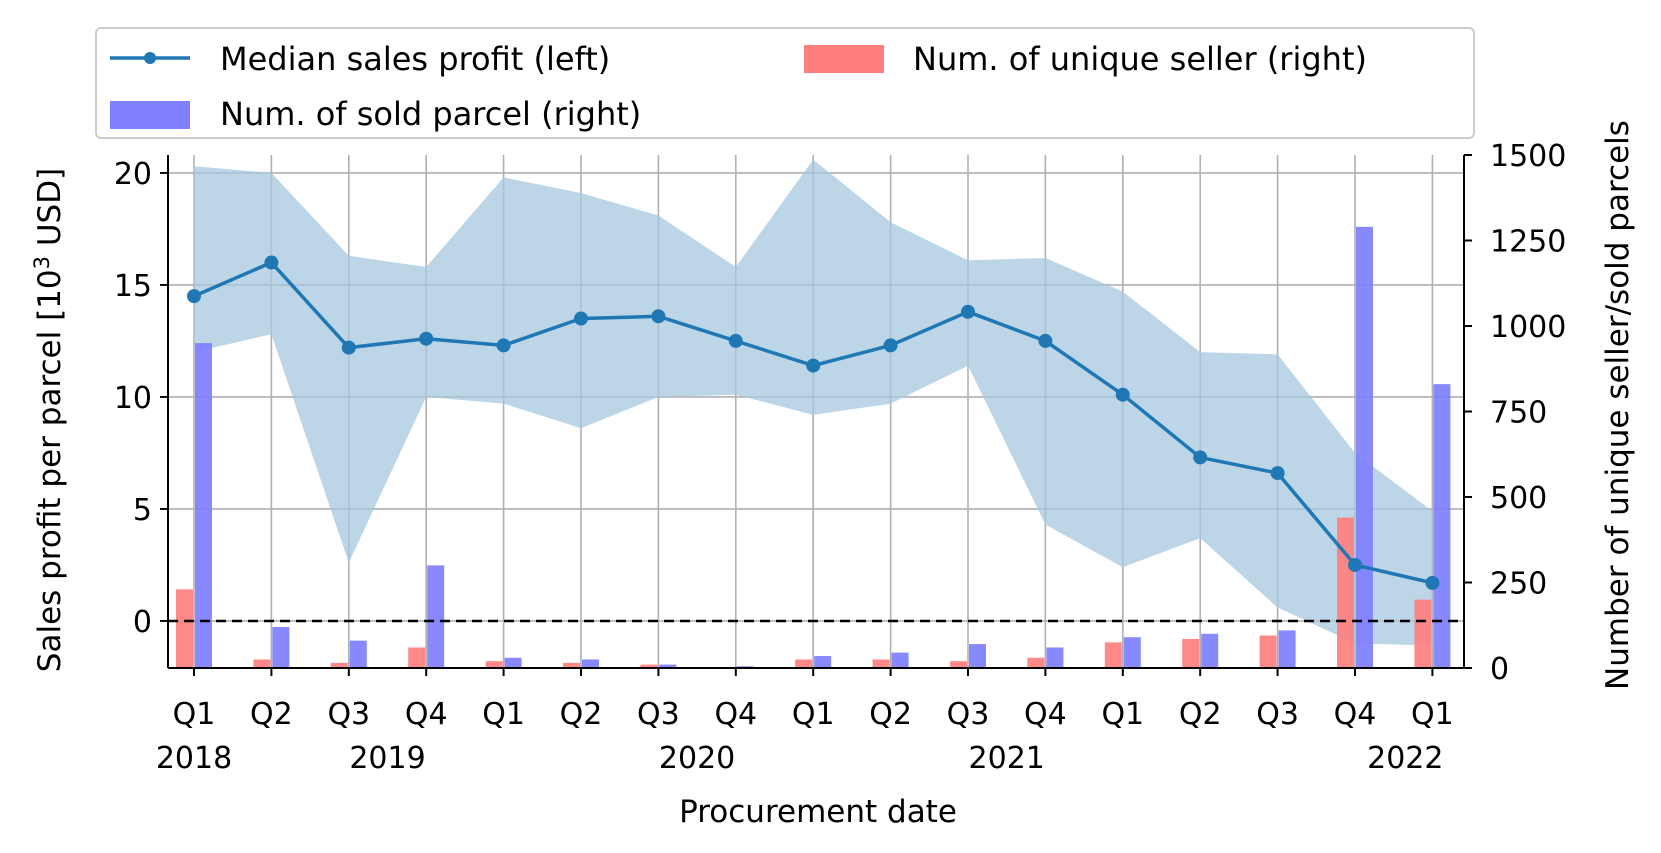  What do you see at coordinates (42, 262) in the screenshot?
I see `y-axis-label-left-superscript: 3` at bounding box center [42, 262].